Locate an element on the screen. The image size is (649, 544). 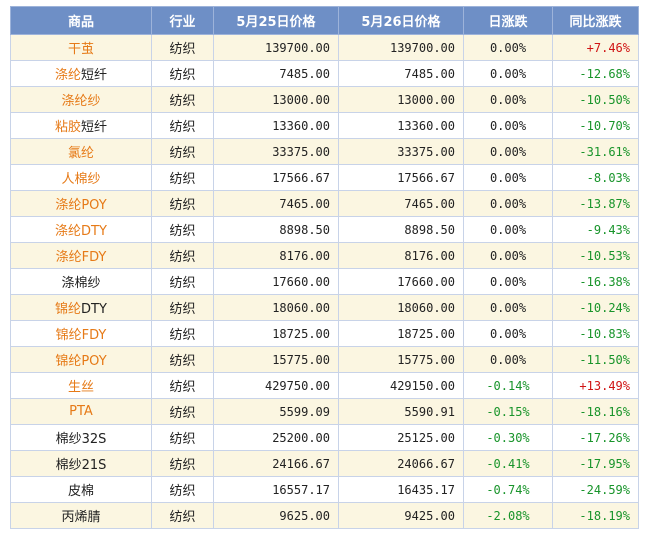
price-may25-cell: 24166.67 is located at coordinates (276, 463).